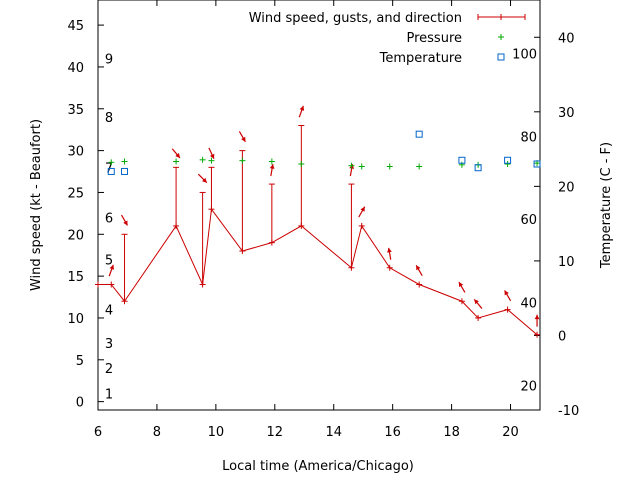  What do you see at coordinates (524, 55) in the screenshot?
I see `fahrenheit-label: 100` at bounding box center [524, 55].